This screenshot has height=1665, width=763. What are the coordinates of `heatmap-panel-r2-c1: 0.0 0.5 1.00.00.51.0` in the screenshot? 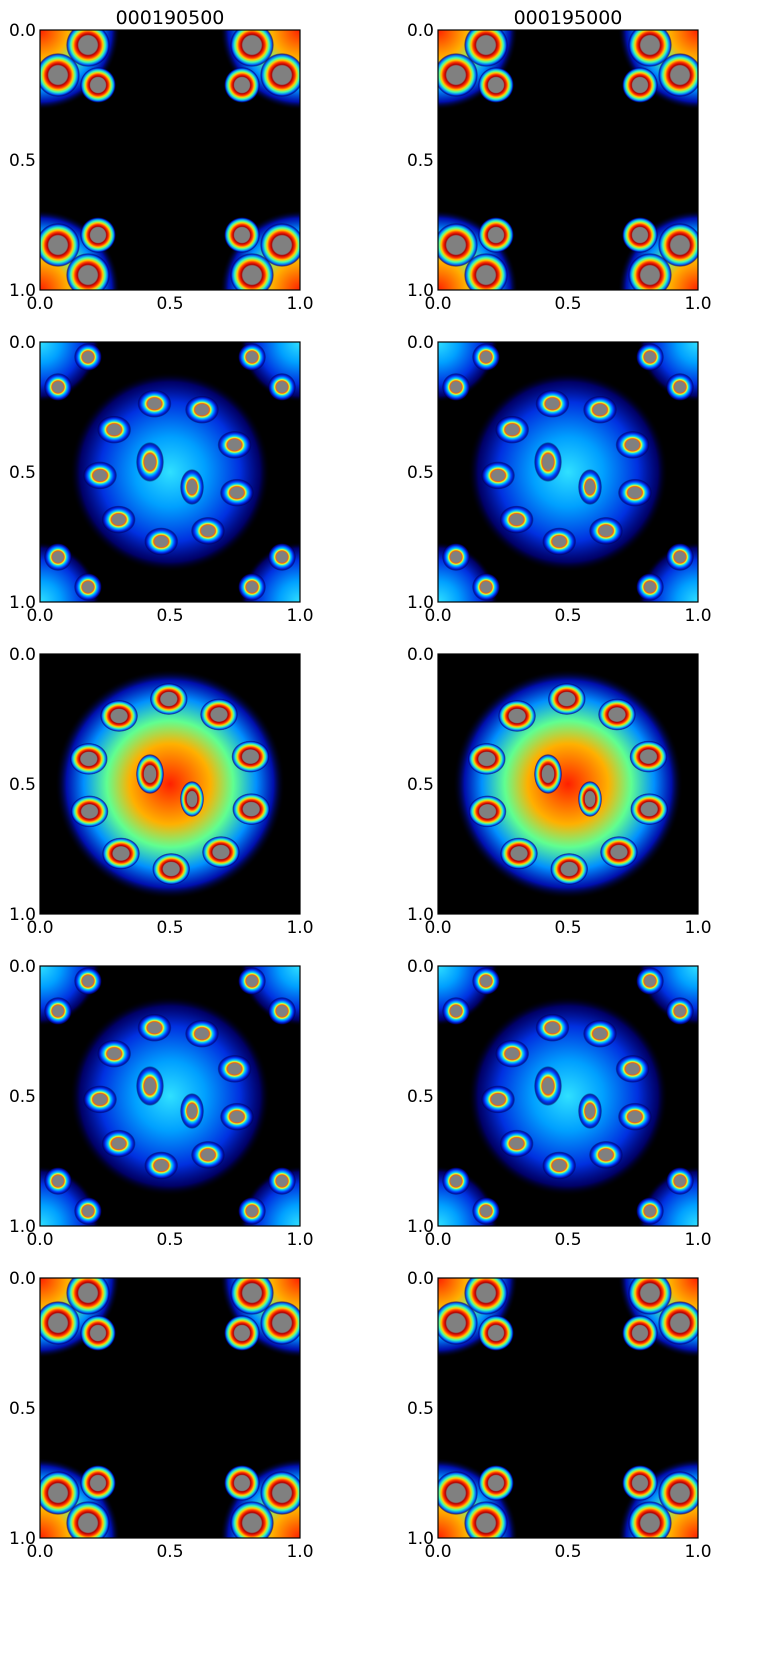 It's located at (161, 479).